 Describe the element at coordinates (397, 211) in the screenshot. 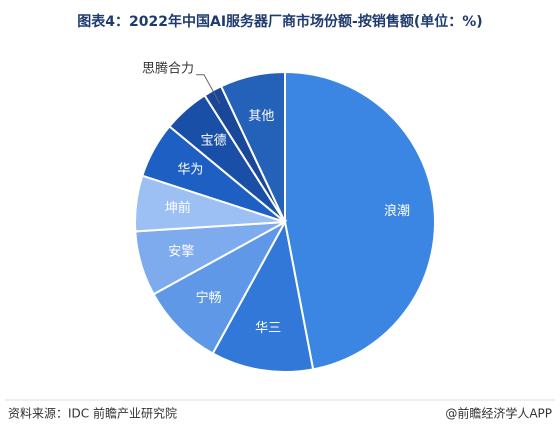

I see `slice-label: 浪潮` at that location.